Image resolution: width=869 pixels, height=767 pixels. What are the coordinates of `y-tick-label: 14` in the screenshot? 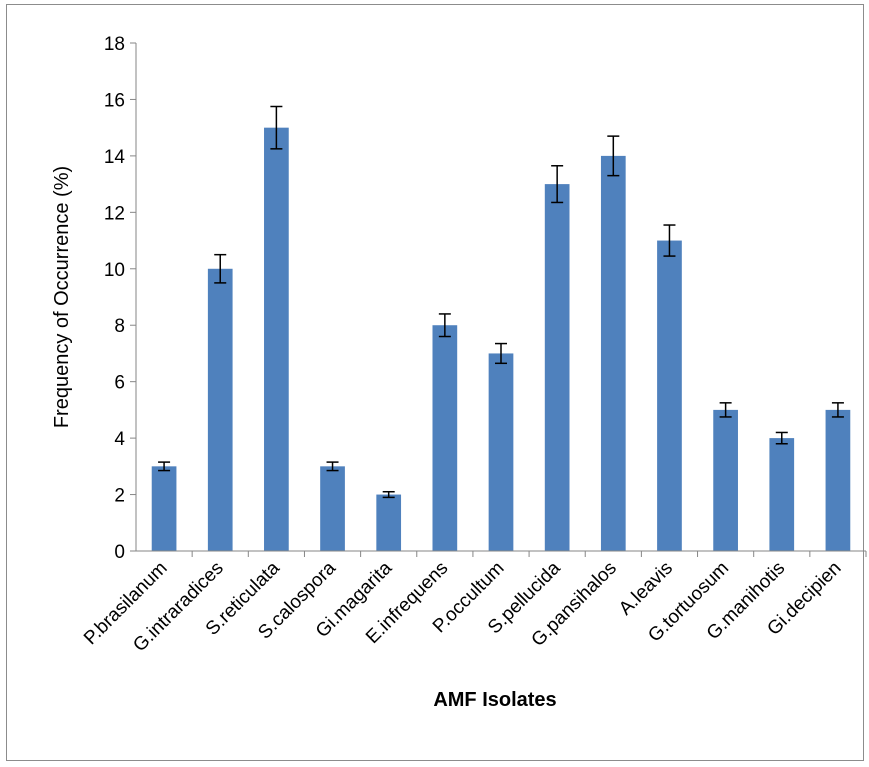 It's located at (115, 157).